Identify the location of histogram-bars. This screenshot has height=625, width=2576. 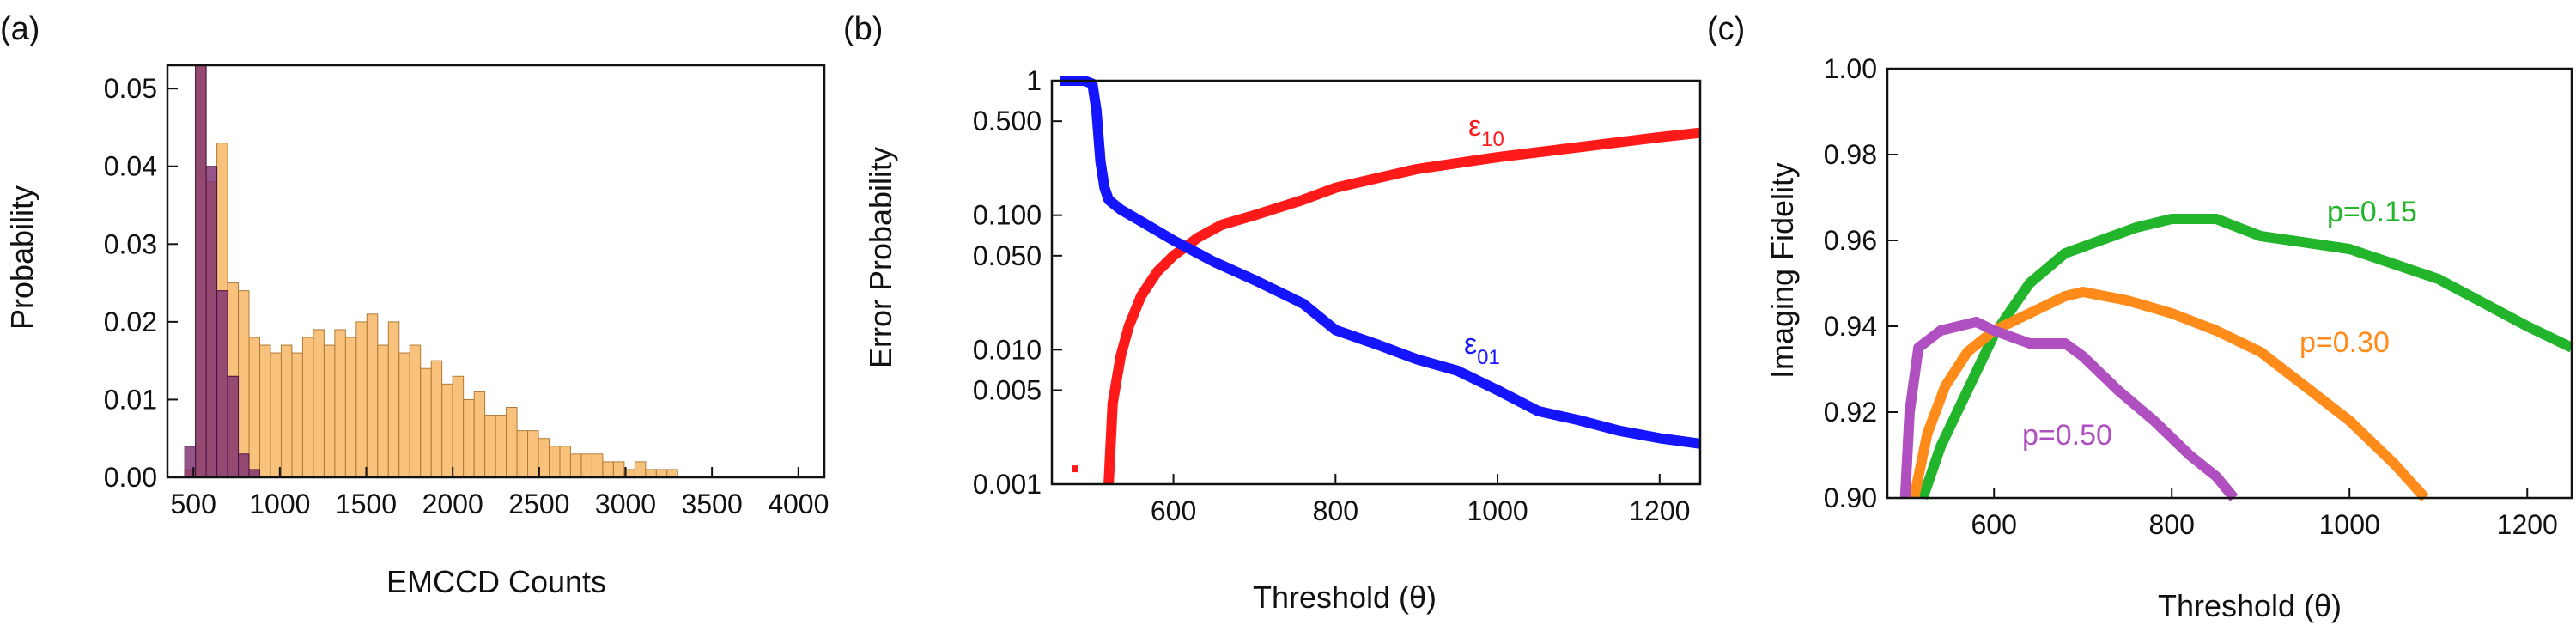
(431, 271).